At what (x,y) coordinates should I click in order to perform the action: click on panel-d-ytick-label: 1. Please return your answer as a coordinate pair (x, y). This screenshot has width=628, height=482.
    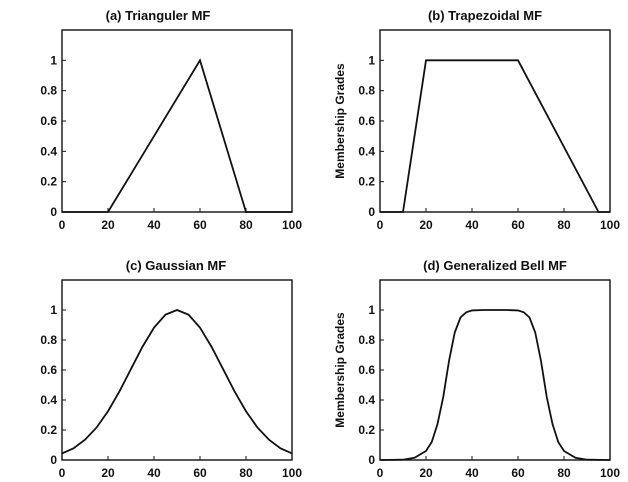
    Looking at the image, I should click on (371, 310).